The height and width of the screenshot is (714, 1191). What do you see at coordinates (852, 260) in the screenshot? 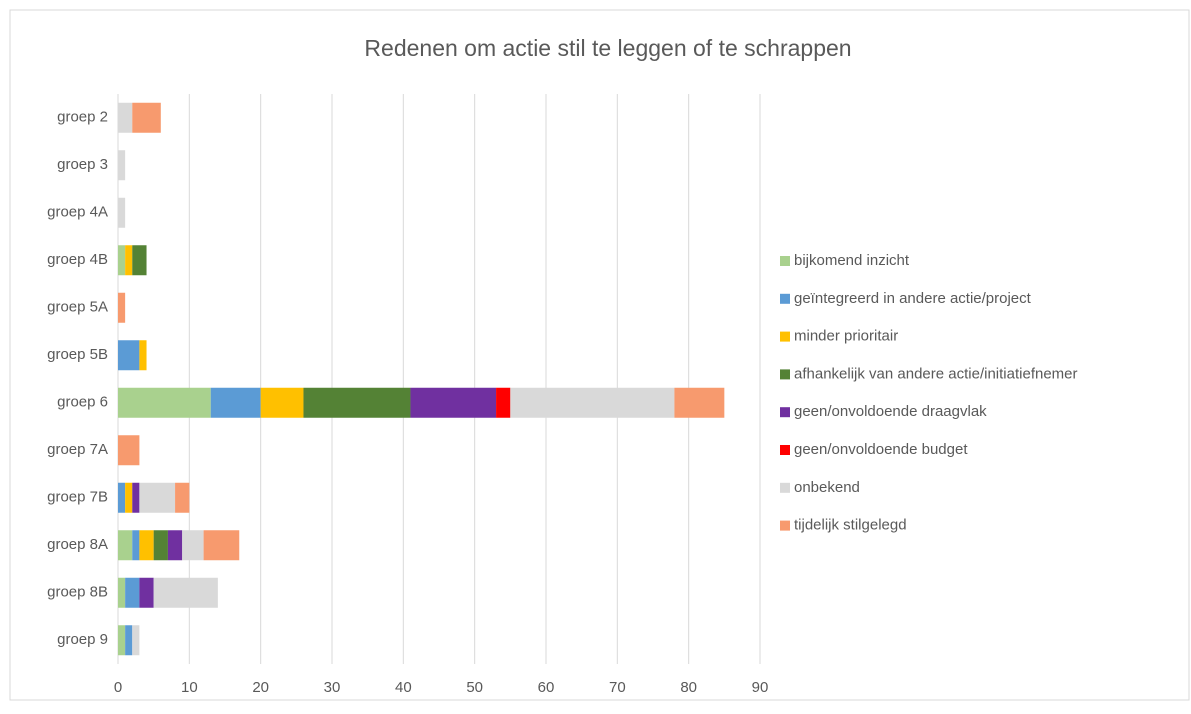
I see `legend-label: bijkomend inzicht` at bounding box center [852, 260].